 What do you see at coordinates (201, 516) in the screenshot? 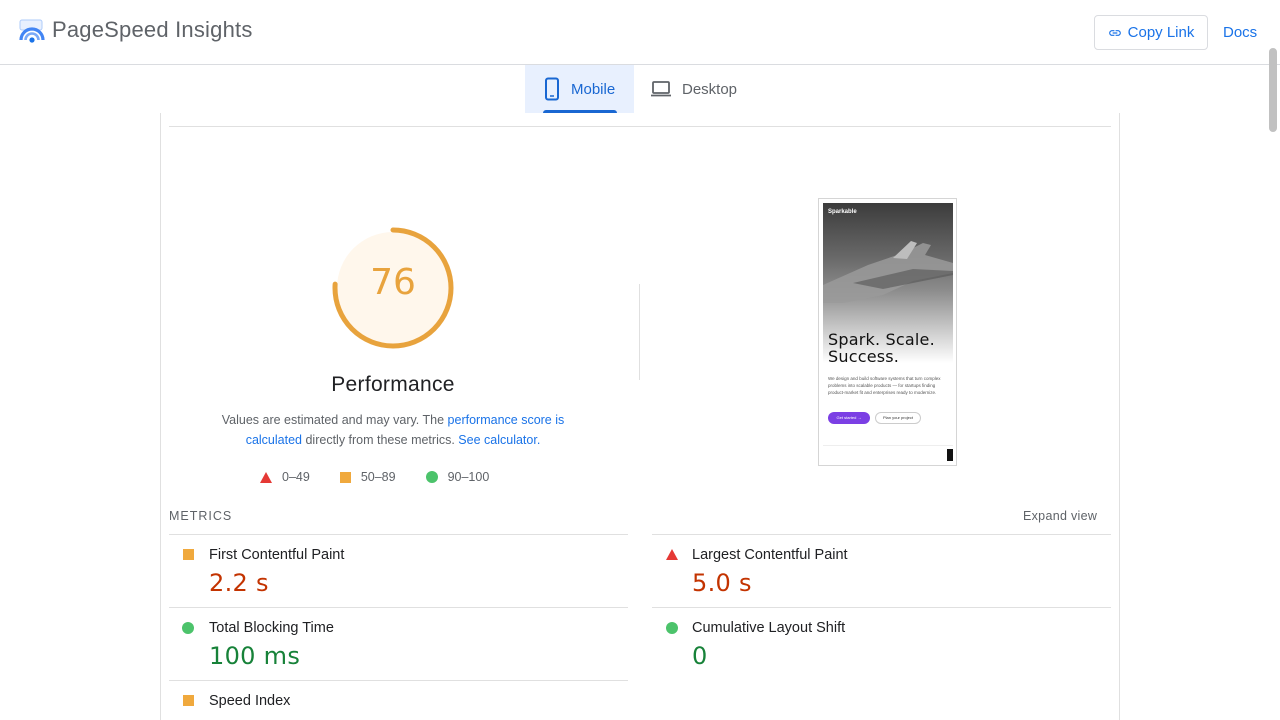
I see `metrics-title: METRICS` at bounding box center [201, 516].